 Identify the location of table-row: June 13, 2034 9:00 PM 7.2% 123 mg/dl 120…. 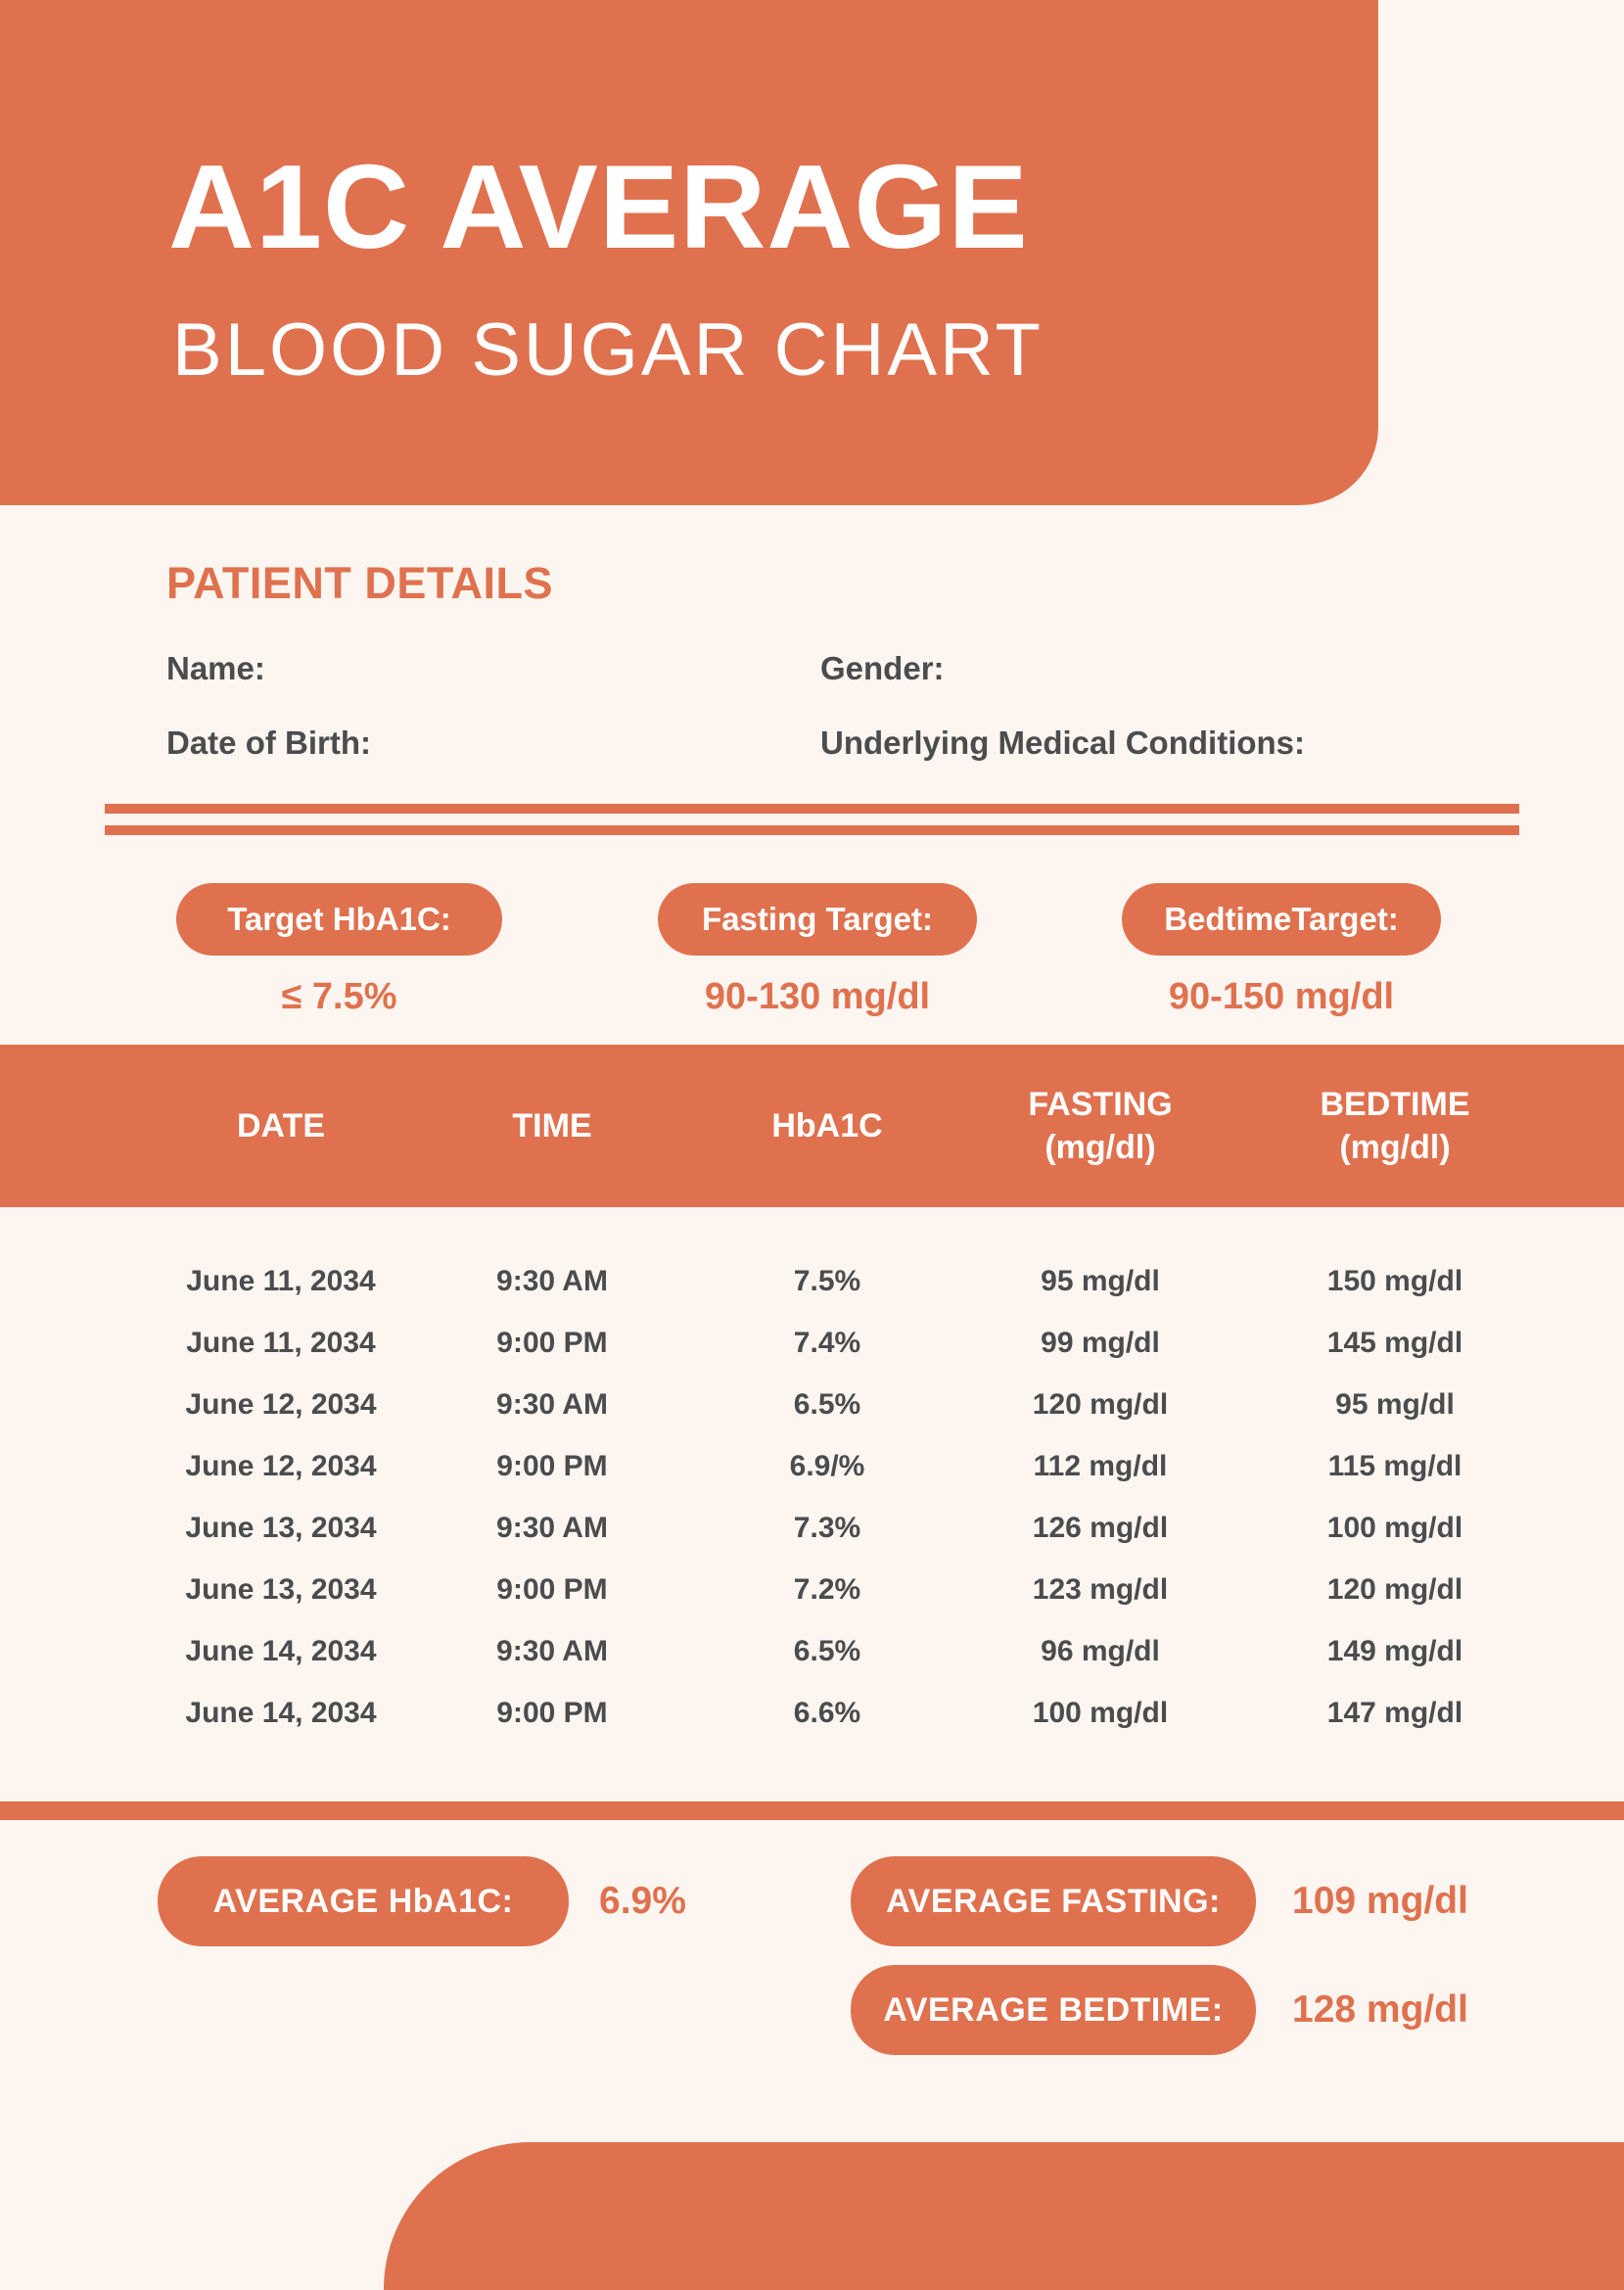
(812, 1589).